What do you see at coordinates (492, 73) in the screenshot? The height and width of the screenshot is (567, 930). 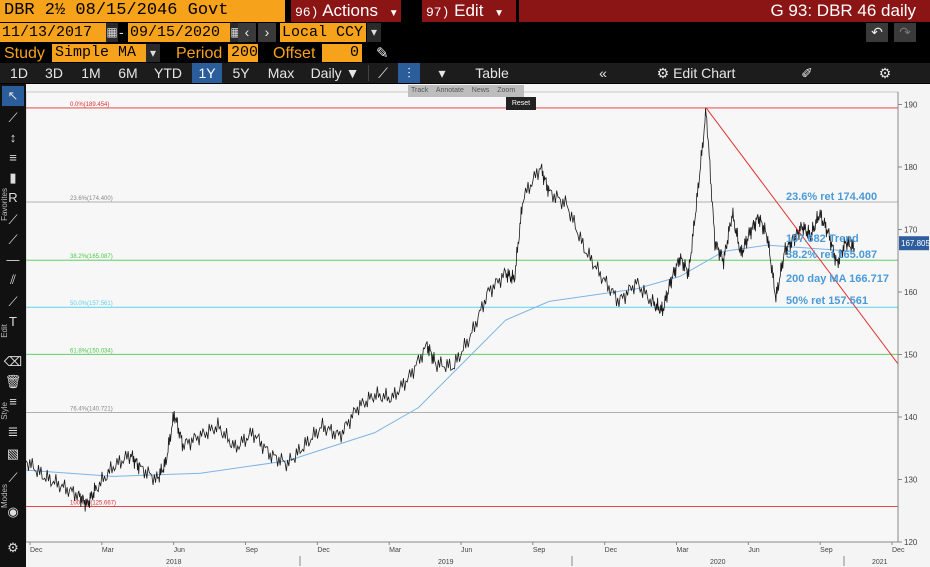 I see `table-button: Table` at bounding box center [492, 73].